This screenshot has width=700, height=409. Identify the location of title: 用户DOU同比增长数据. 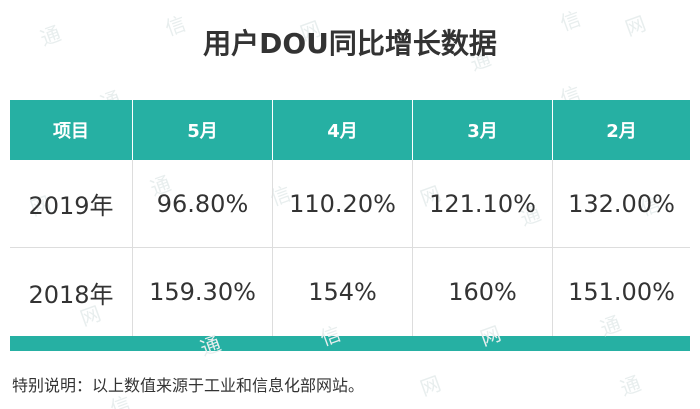
(350, 43).